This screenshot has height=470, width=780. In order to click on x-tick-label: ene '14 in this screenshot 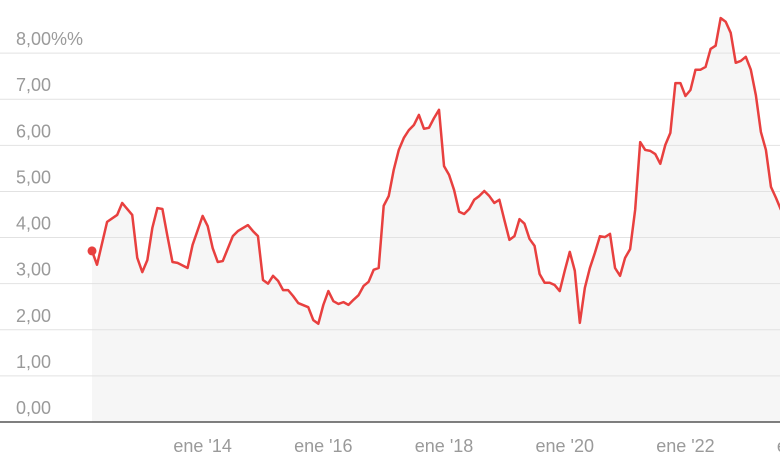, I will do `click(202, 446)`.